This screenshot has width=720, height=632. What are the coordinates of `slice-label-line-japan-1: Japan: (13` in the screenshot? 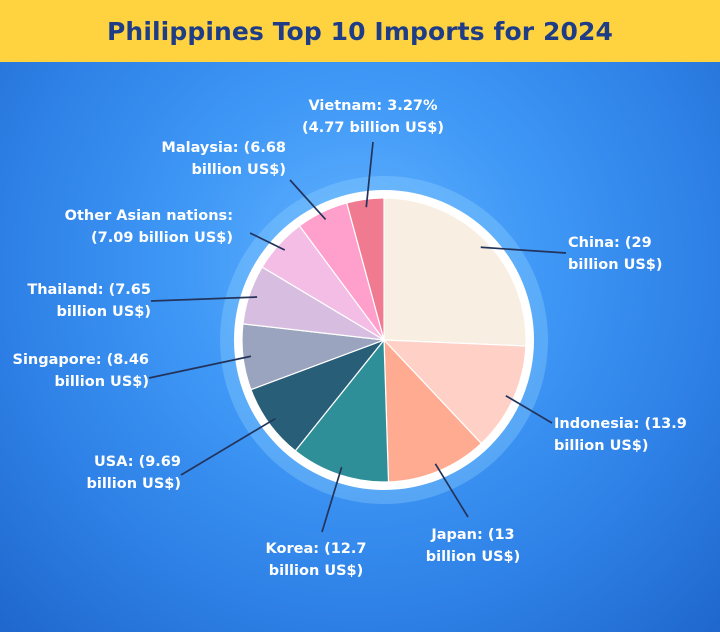 It's located at (472, 535).